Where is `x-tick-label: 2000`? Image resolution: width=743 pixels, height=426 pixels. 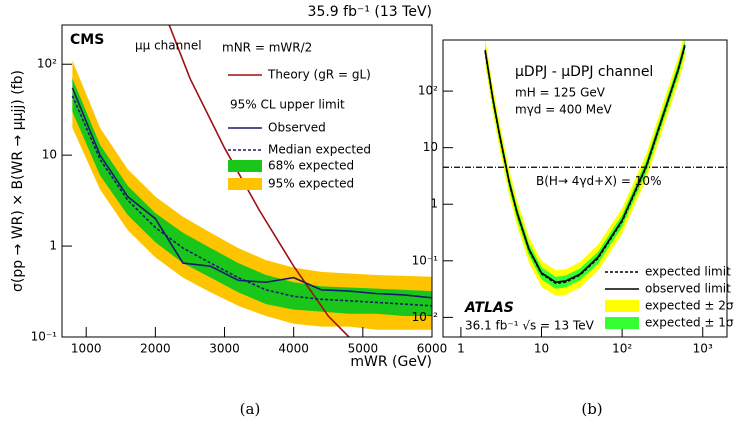 x-tick-label: 2000 is located at coordinates (155, 349).